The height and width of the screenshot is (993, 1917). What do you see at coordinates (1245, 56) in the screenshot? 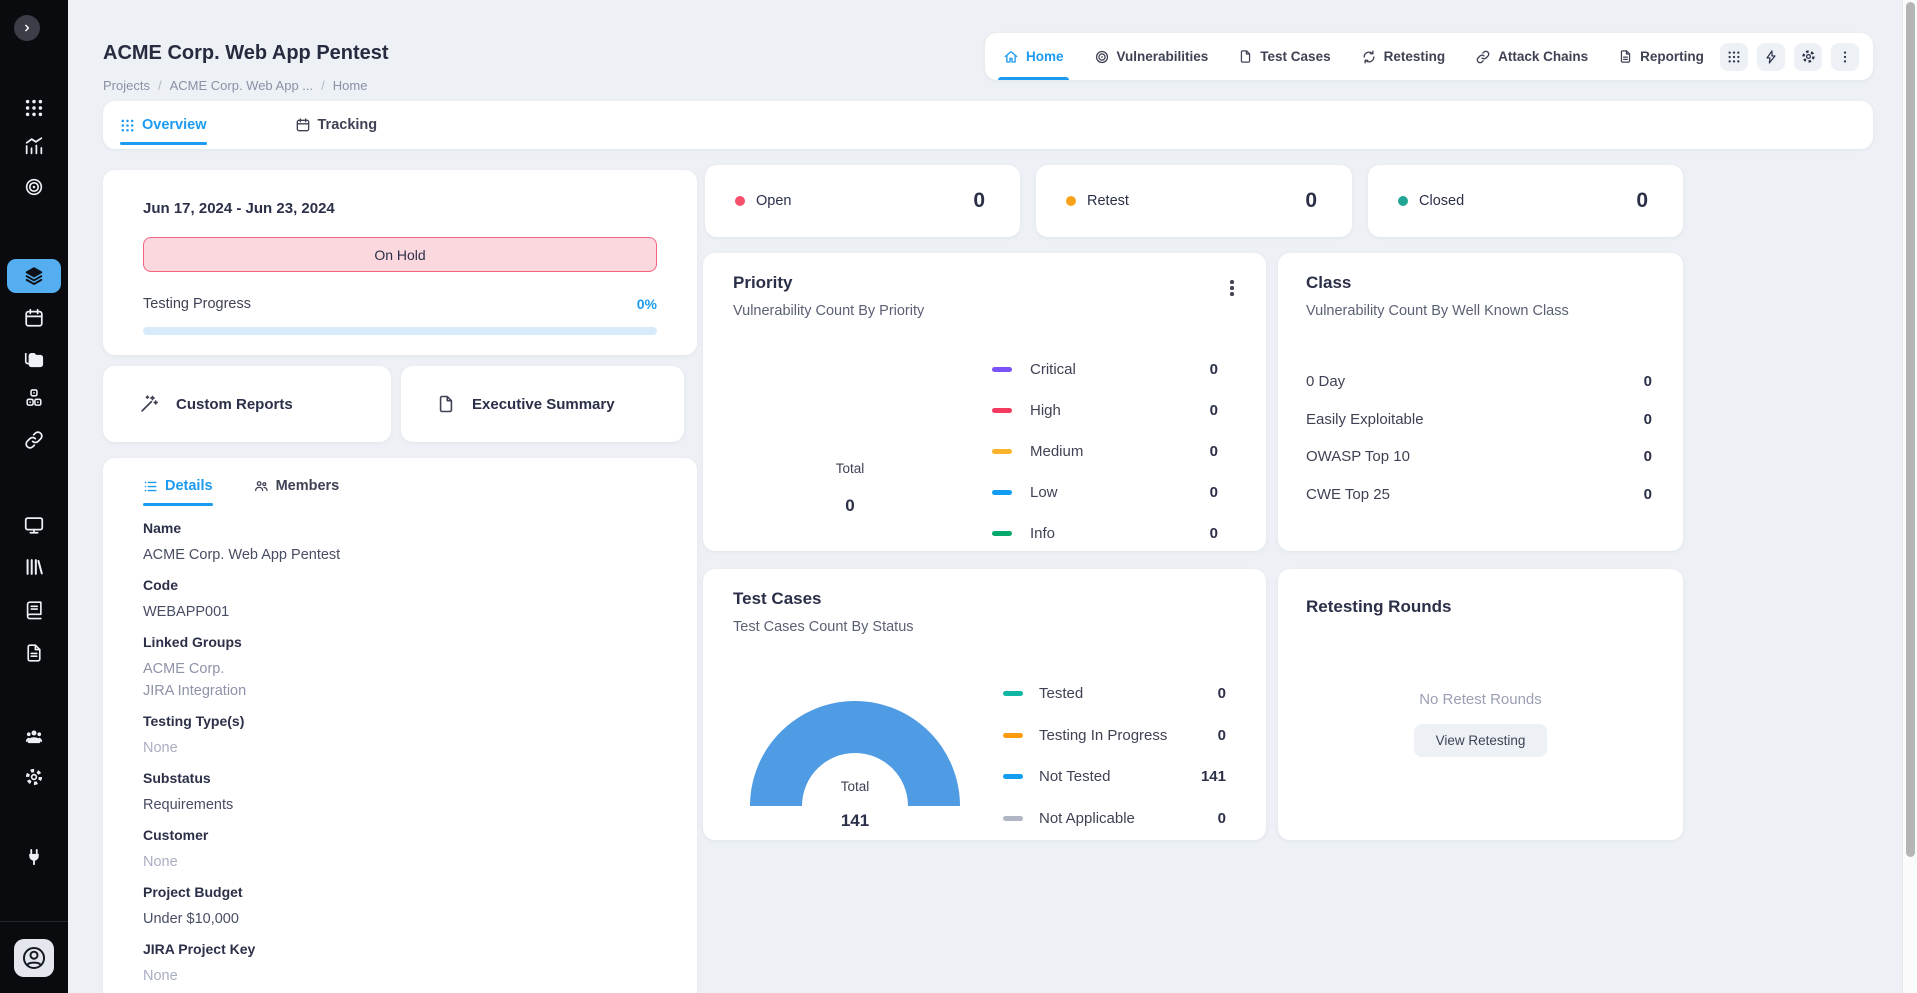
I see `file-icon` at bounding box center [1245, 56].